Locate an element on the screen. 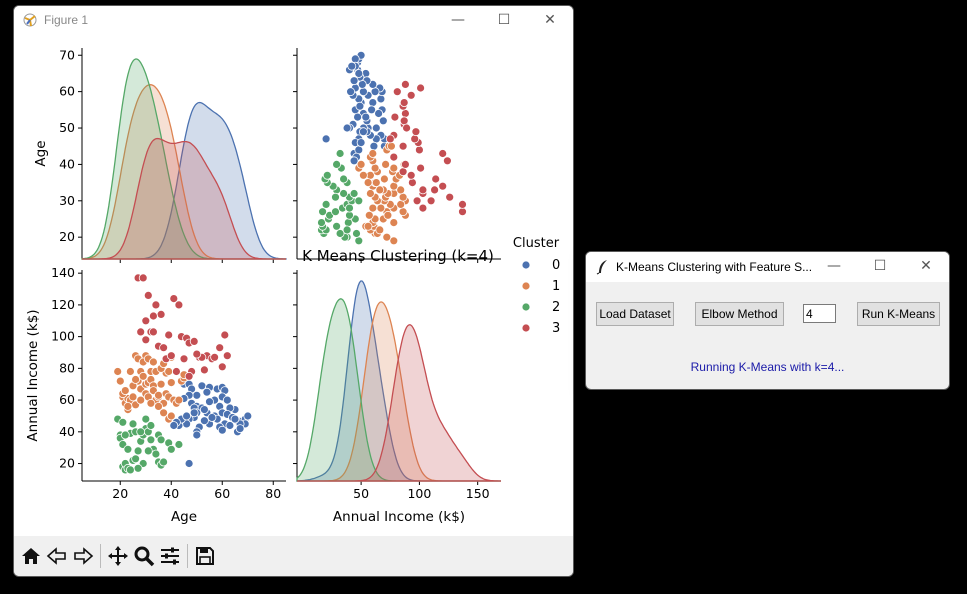 Image resolution: width=967 pixels, height=594 pixels. y-tick-label: 50 is located at coordinates (67, 127).